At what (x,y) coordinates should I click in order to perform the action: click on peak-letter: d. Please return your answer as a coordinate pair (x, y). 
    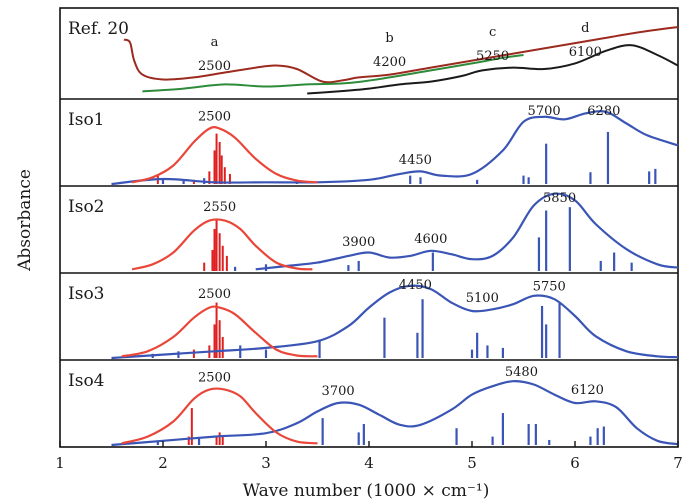
    Looking at the image, I should click on (585, 28).